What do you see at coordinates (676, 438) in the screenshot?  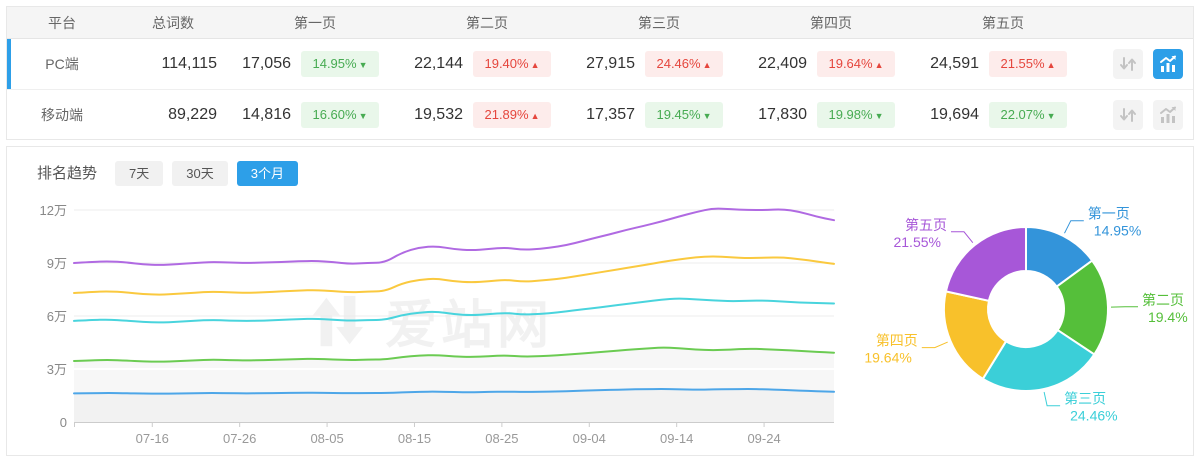 I see `svg-text: 09-14` at bounding box center [676, 438].